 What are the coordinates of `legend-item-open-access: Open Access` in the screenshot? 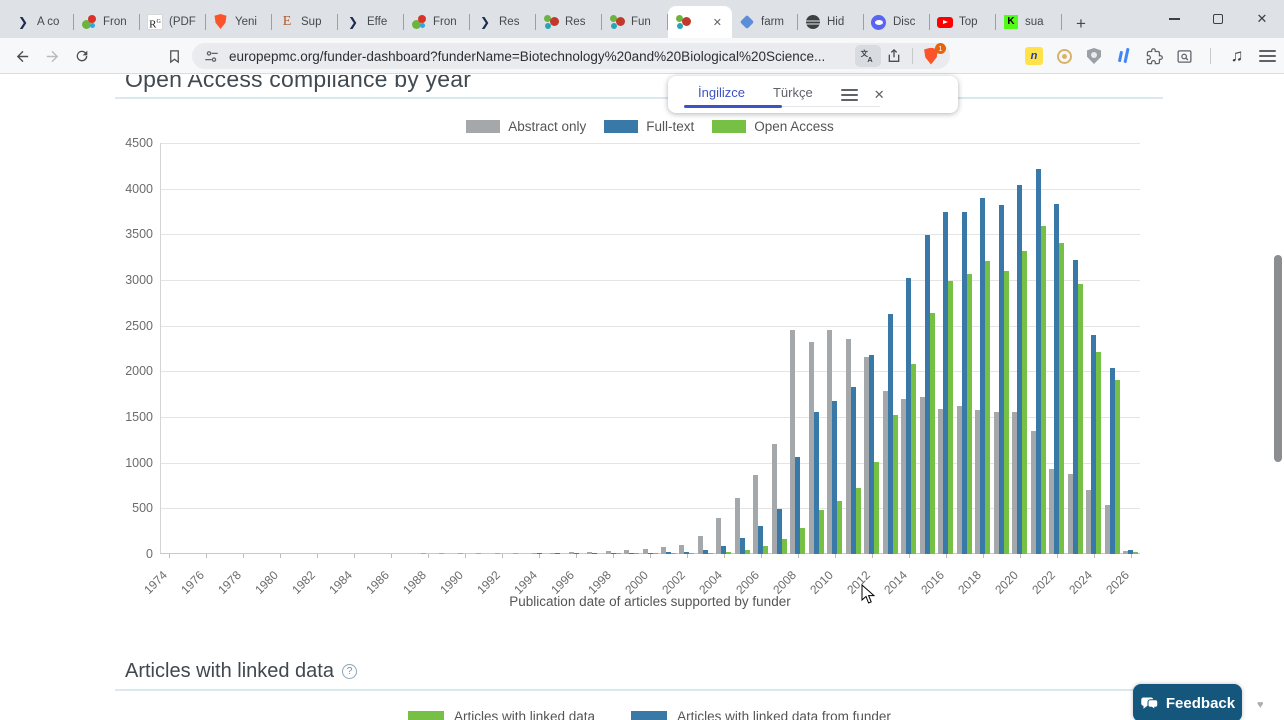 It's located at (773, 126).